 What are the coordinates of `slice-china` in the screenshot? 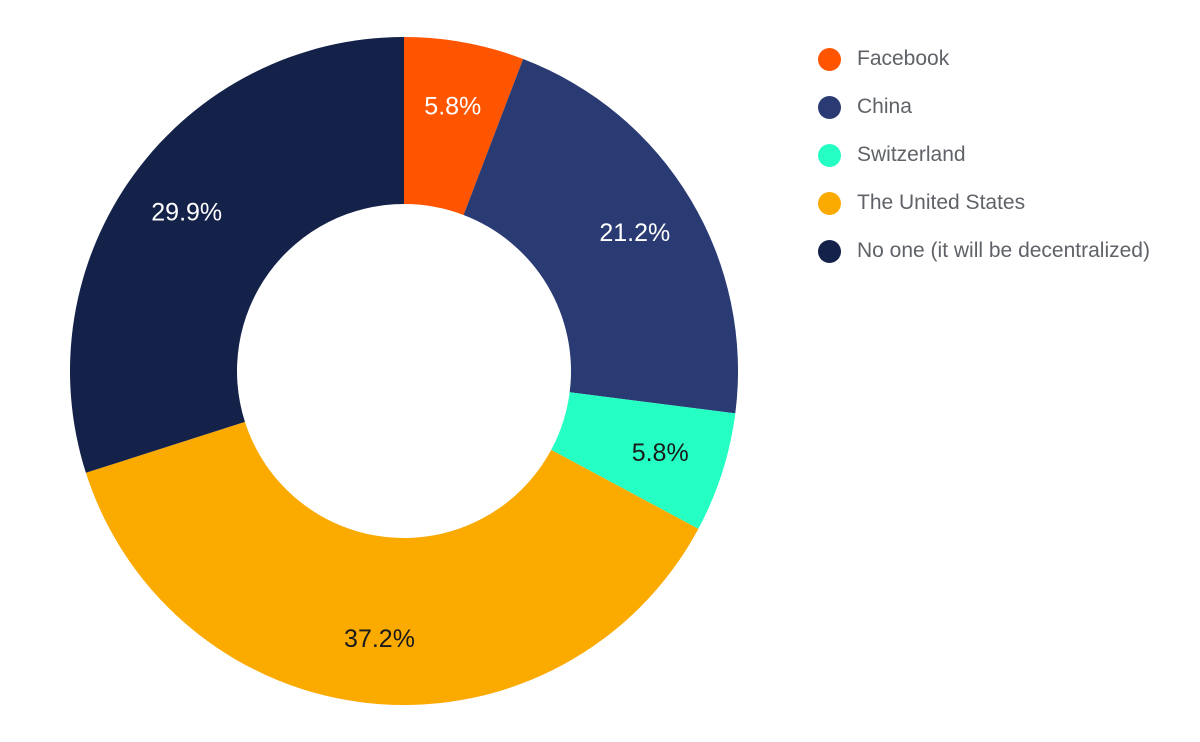 It's located at (601, 236).